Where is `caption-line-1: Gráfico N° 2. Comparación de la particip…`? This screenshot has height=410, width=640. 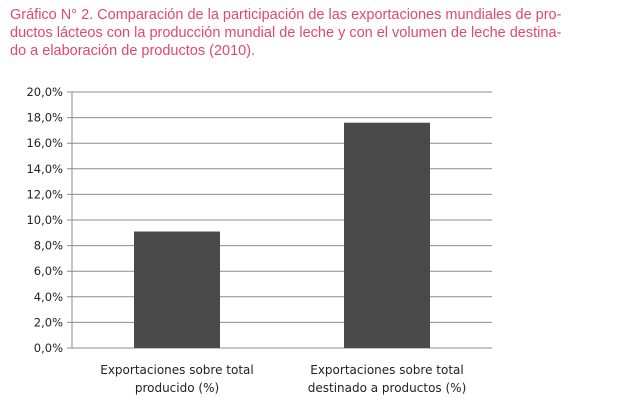 caption-line-1: Gráfico N° 2. Comparación de la particip… is located at coordinates (286, 15).